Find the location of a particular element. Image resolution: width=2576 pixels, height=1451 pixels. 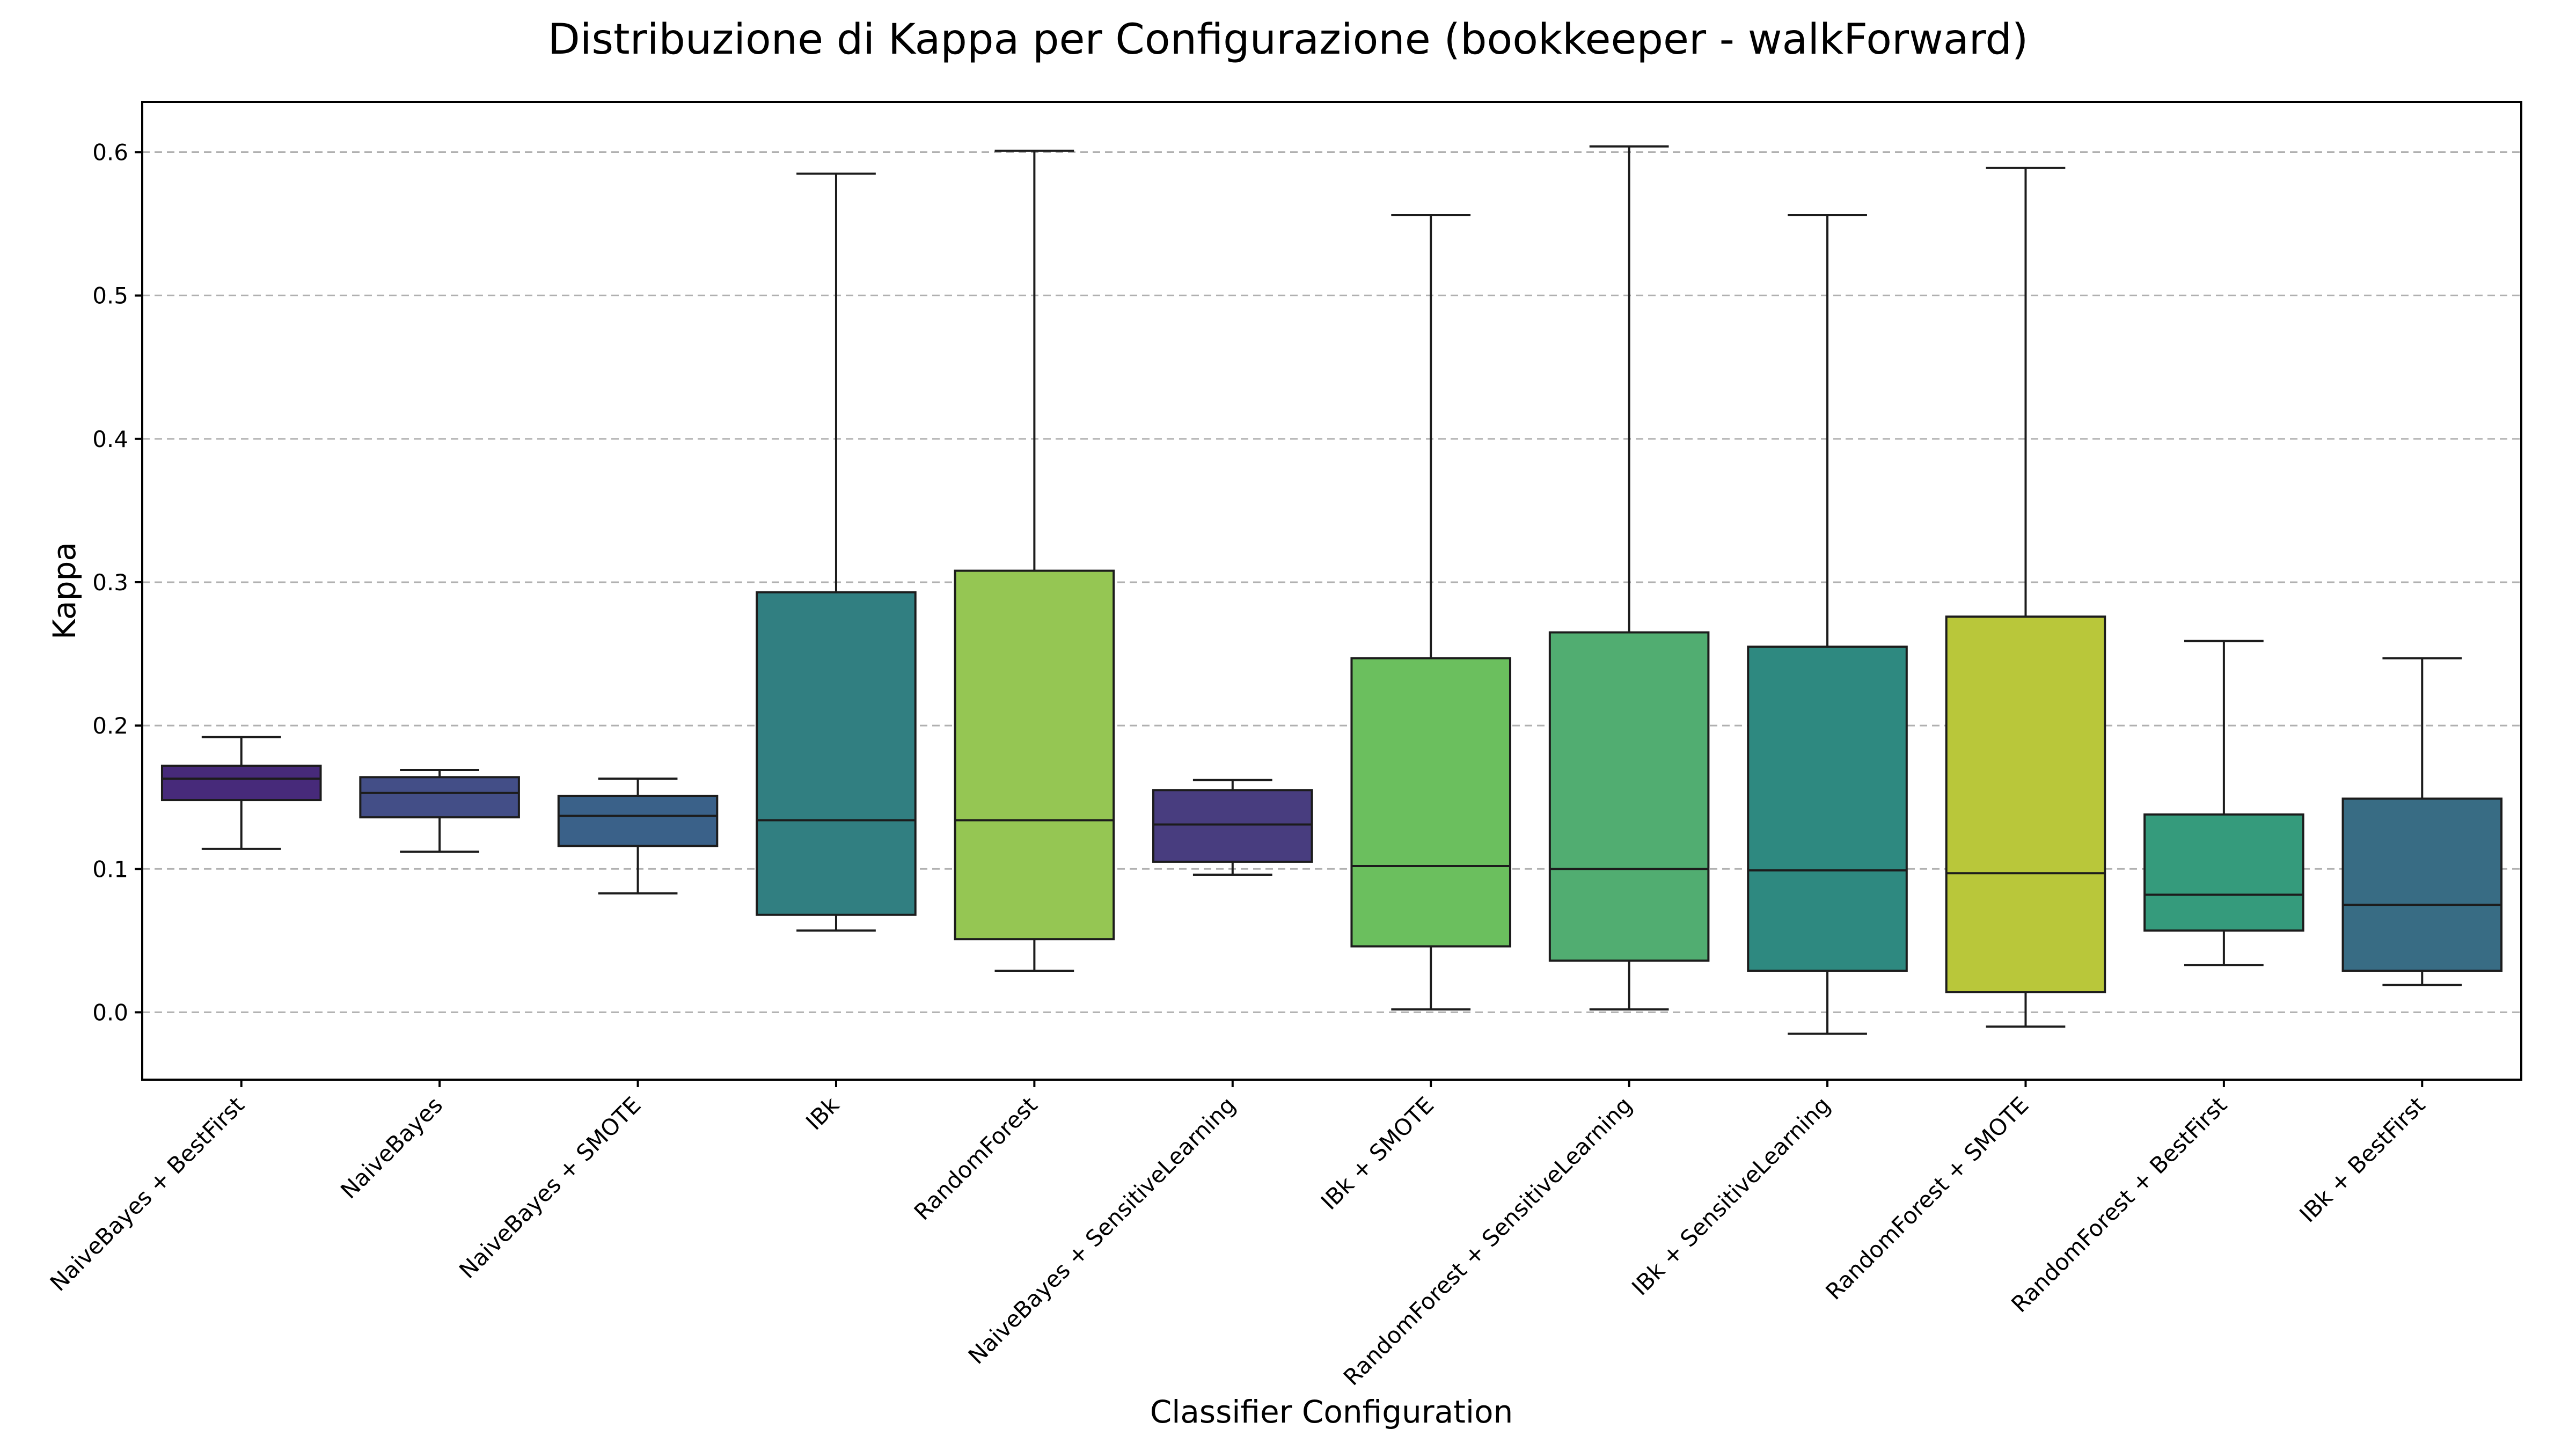

y-axis-ticks: 0.0 0.1 0.2 0.3 0.4 0.5 0.6 is located at coordinates (117, 582).